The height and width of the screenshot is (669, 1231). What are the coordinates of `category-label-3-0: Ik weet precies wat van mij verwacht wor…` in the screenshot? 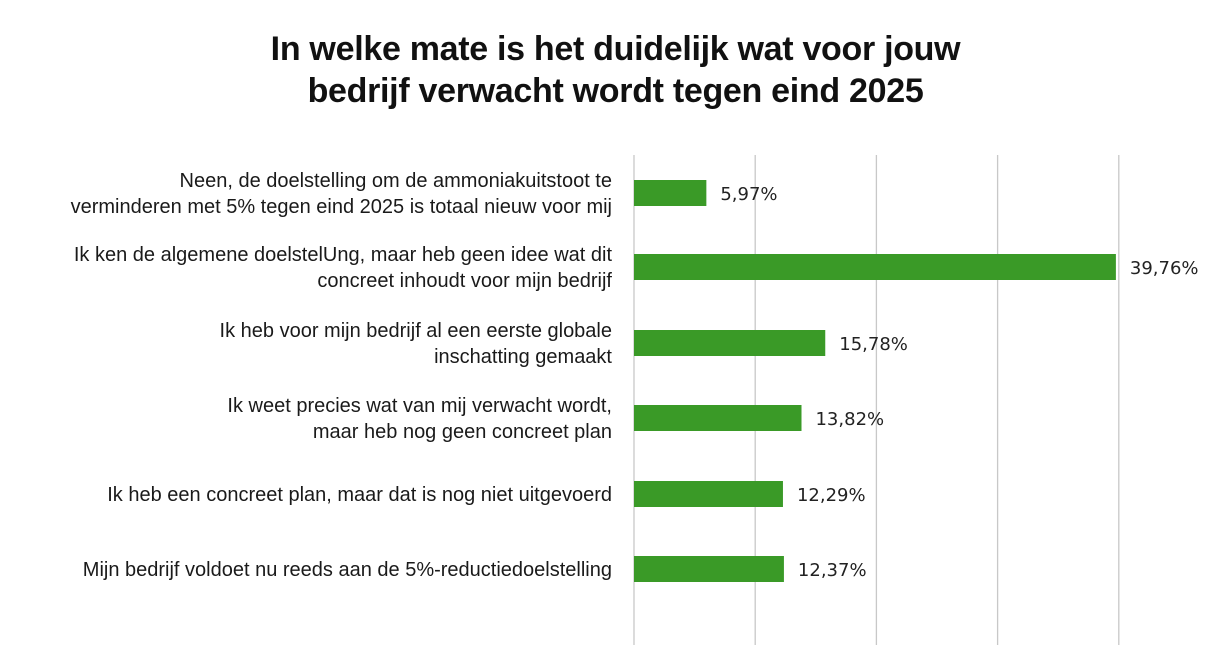 It's located at (419, 406).